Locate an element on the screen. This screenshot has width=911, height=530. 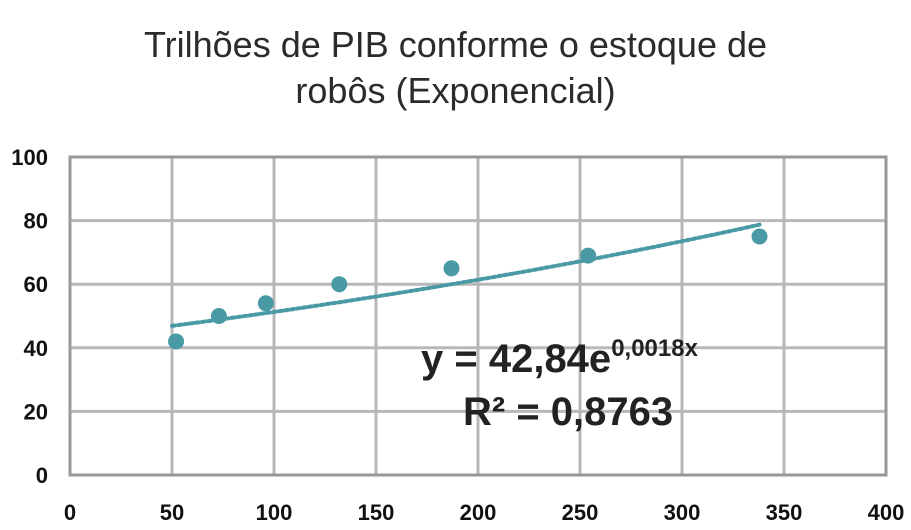
x-tick-label-5: 250 is located at coordinates (580, 512).